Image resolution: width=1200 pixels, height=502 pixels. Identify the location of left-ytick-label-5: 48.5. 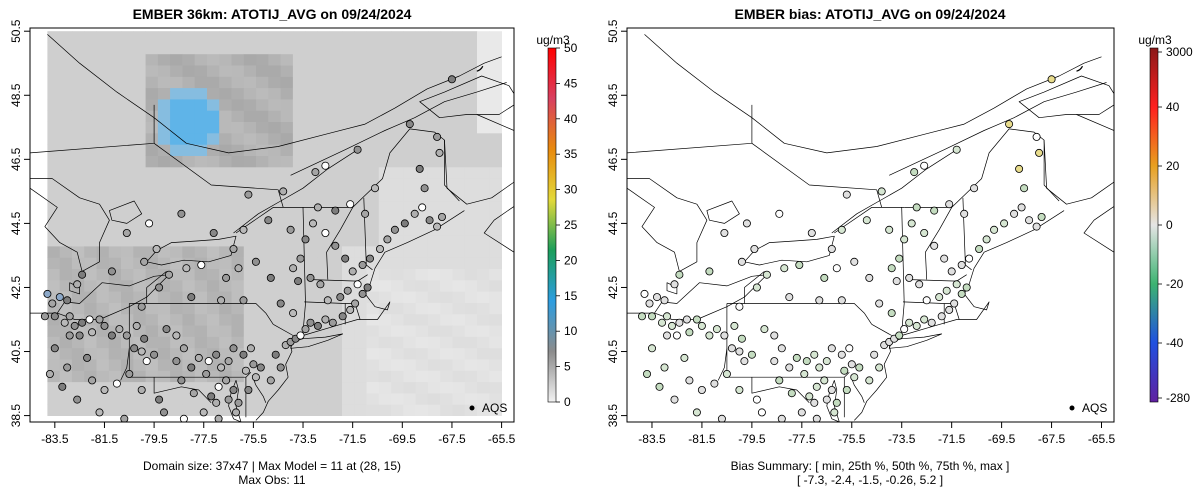
(16, 95).